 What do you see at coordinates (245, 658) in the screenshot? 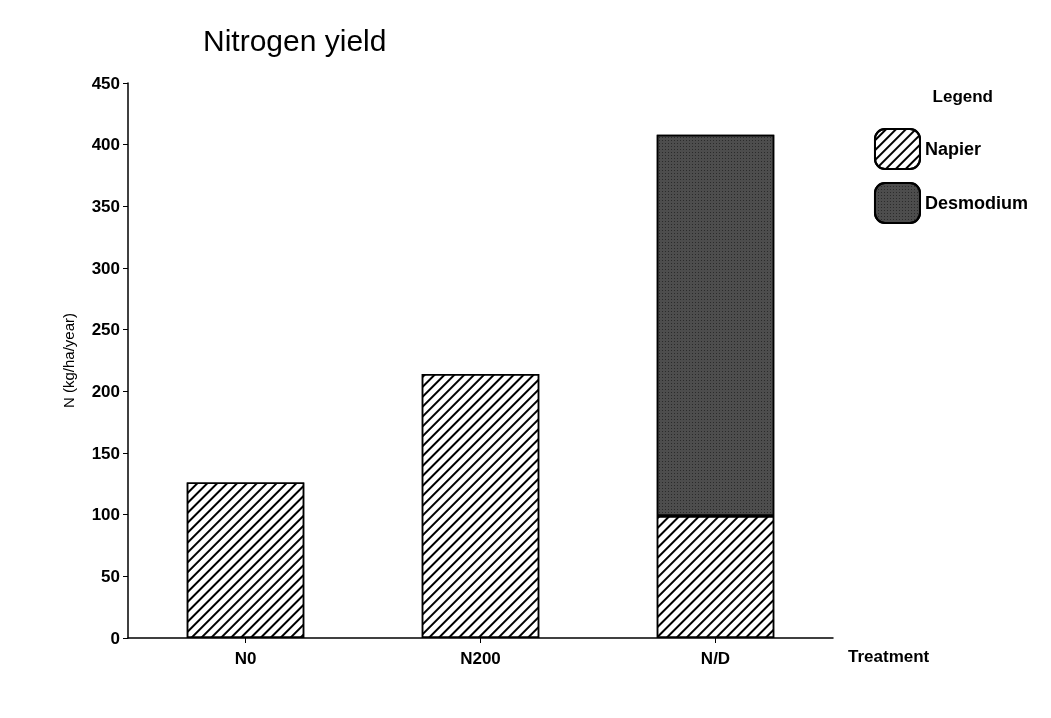
I see `x-tick-label: N0` at bounding box center [245, 658].